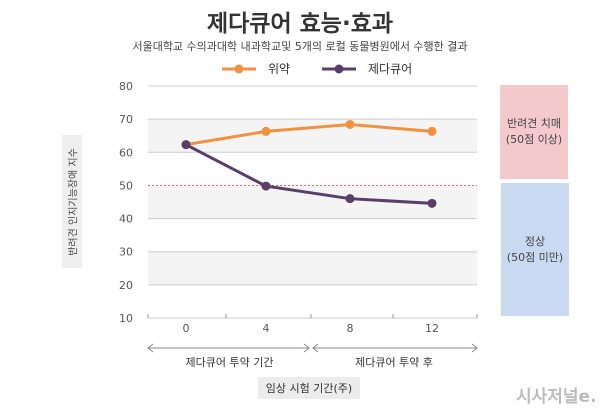 The height and width of the screenshot is (408, 600). Describe the element at coordinates (126, 285) in the screenshot. I see `y-tick-label: 20` at that location.